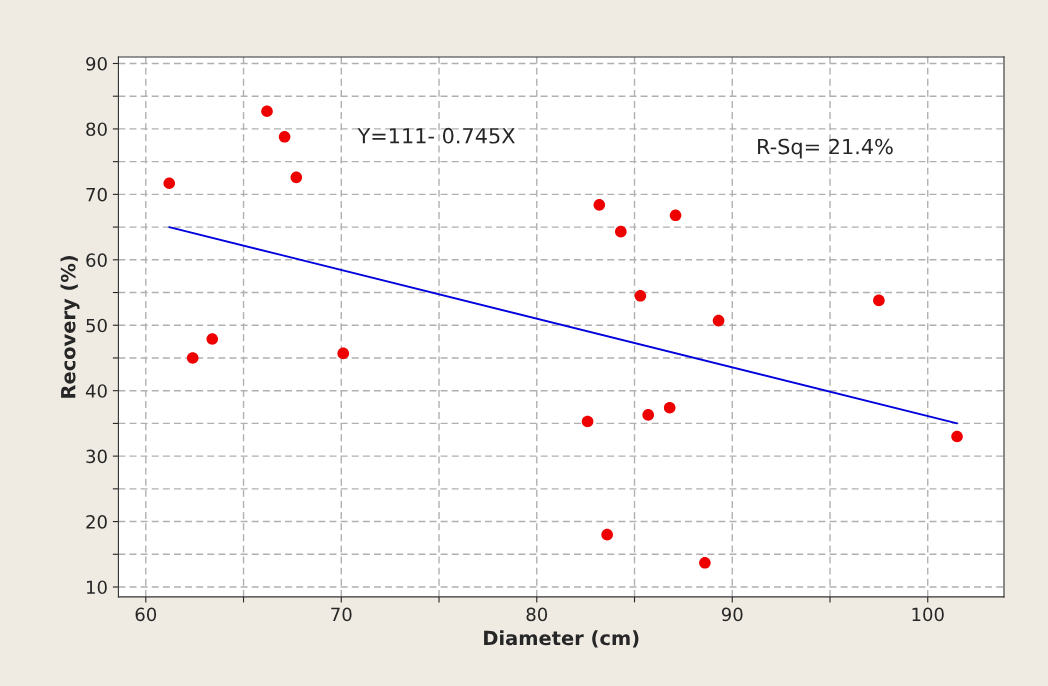 The width and height of the screenshot is (1048, 686). I want to click on y-tick-label: 30, so click(96, 456).